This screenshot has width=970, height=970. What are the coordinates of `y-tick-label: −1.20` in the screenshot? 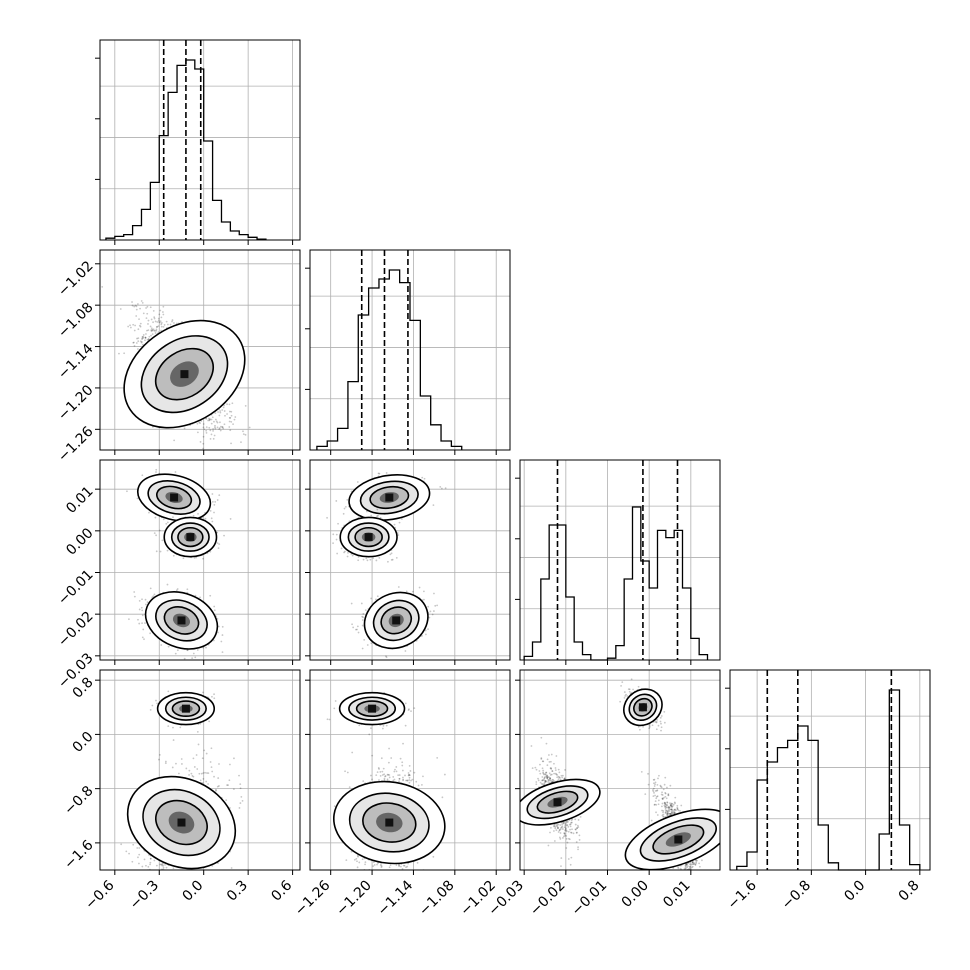 It's located at (76, 403).